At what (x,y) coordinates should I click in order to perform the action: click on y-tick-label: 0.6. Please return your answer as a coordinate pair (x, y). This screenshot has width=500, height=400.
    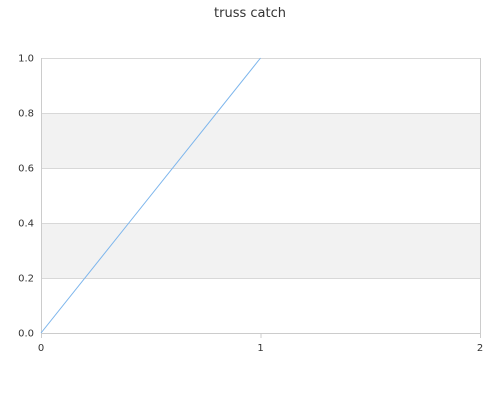
    Looking at the image, I should click on (26, 169).